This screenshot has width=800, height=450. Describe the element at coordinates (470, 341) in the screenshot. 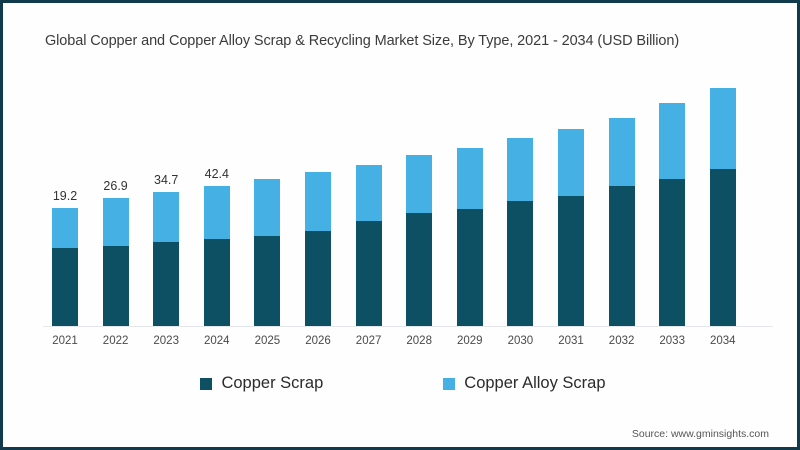

I see `x-axis-tick-label: 2029` at that location.